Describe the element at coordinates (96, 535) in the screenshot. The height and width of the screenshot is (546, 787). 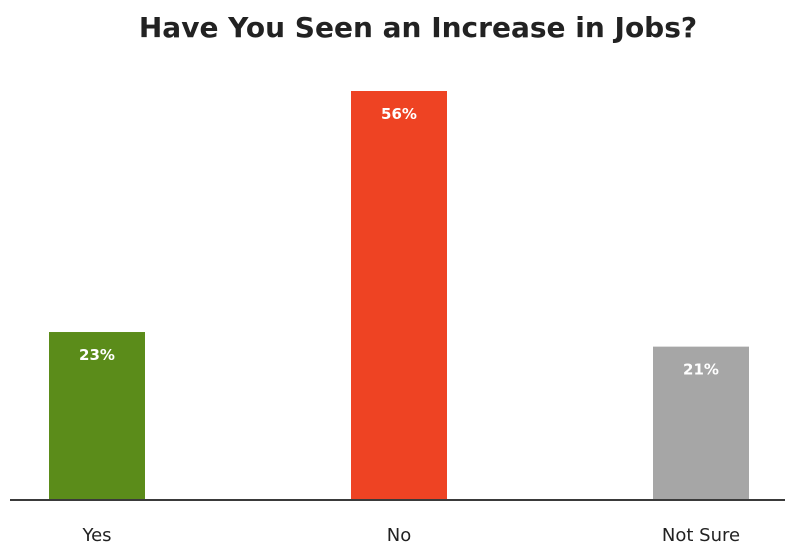
I see `category-label-yes: Yes` at that location.